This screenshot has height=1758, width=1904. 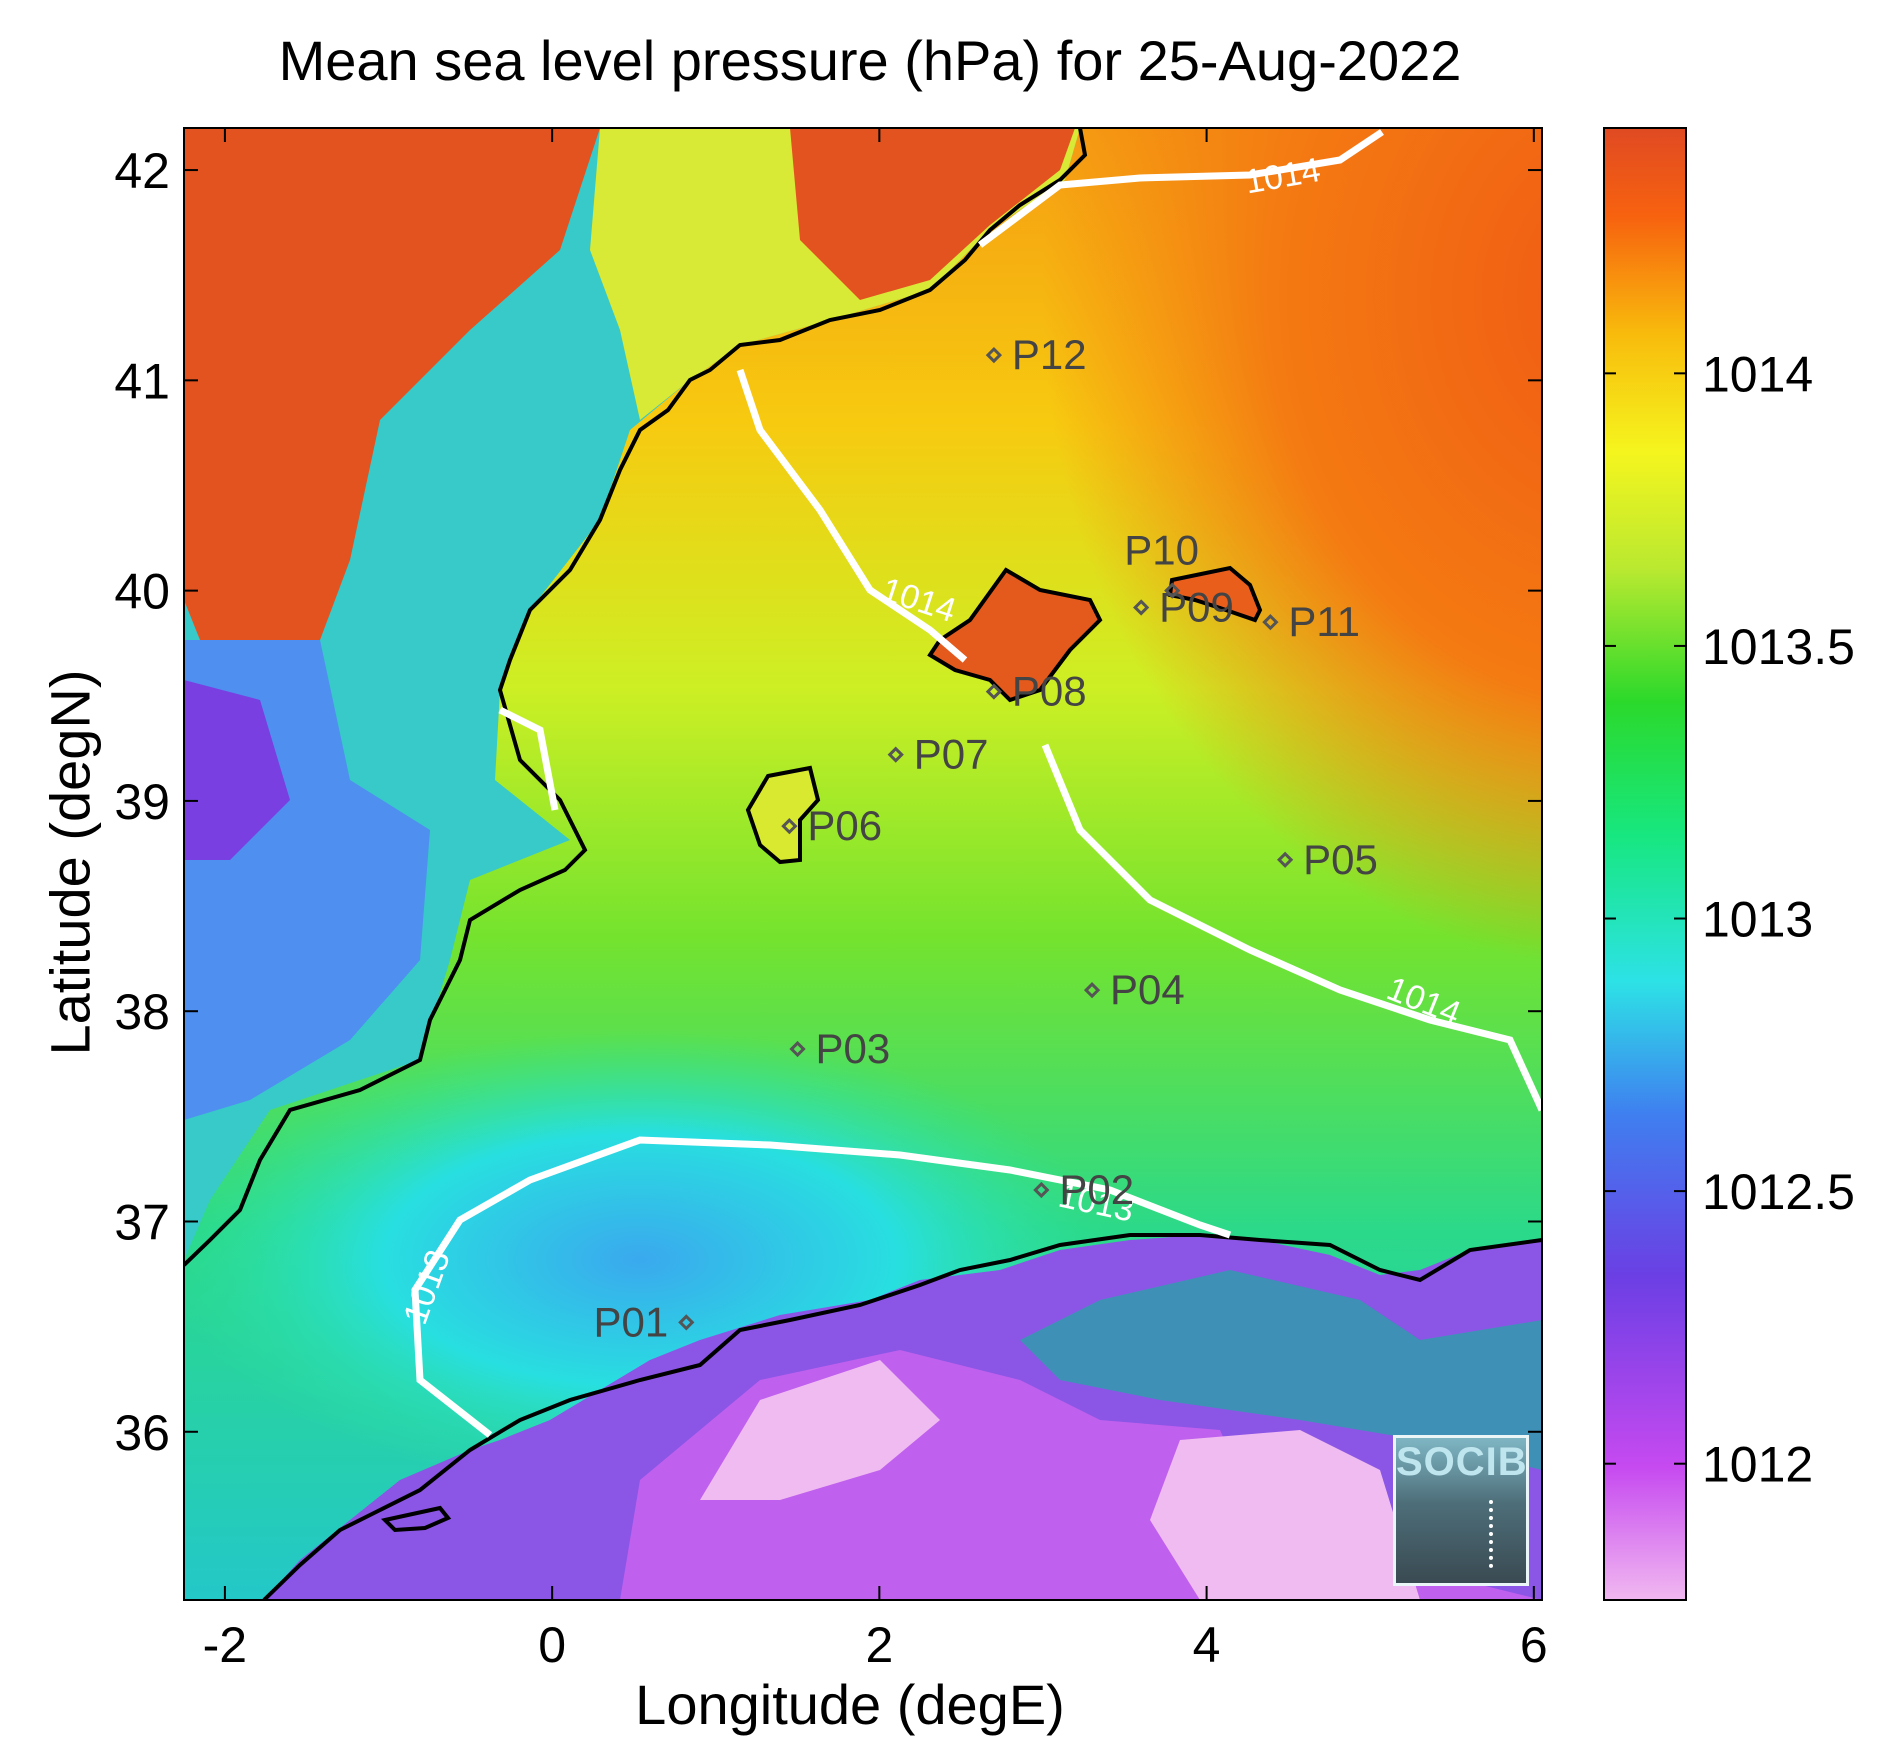 I want to click on station-marker: P10, so click(x=1161, y=563).